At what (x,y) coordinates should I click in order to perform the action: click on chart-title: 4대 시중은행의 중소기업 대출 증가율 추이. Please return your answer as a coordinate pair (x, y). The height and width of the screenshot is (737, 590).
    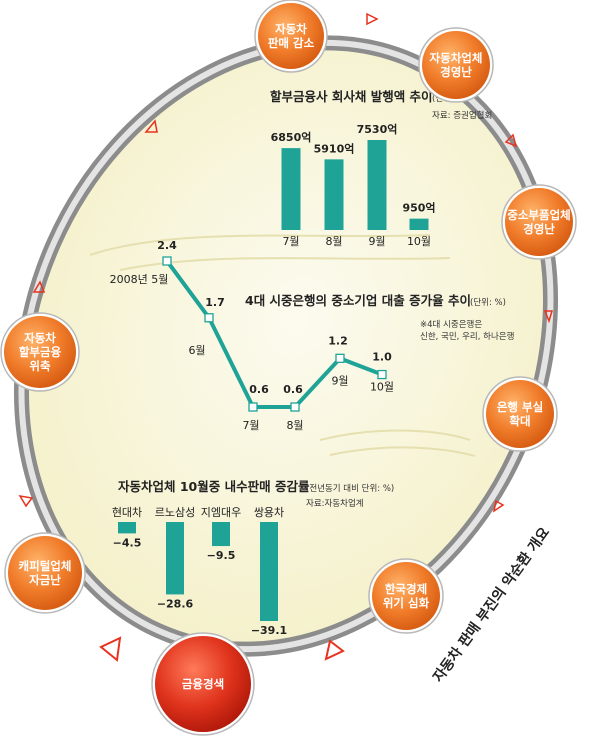
    Looking at the image, I should click on (358, 300).